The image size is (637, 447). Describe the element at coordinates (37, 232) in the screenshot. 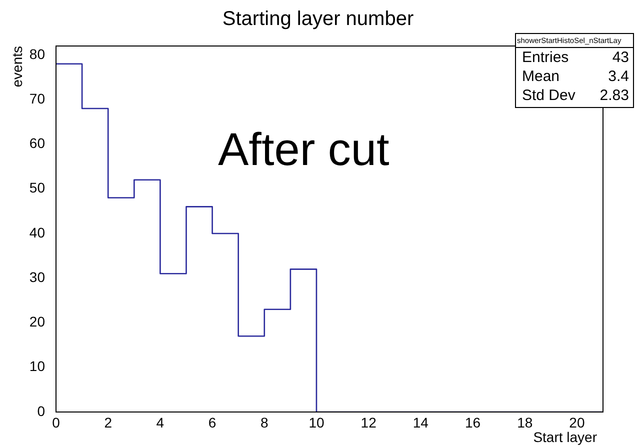

I see `y-tick-label: 40` at that location.